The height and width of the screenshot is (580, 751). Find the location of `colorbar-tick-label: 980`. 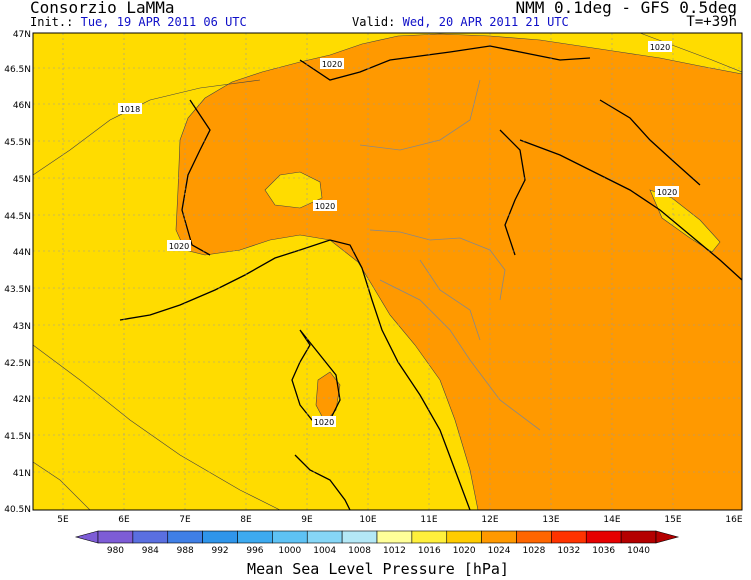

colorbar-tick-label: 980 is located at coordinates (115, 551).